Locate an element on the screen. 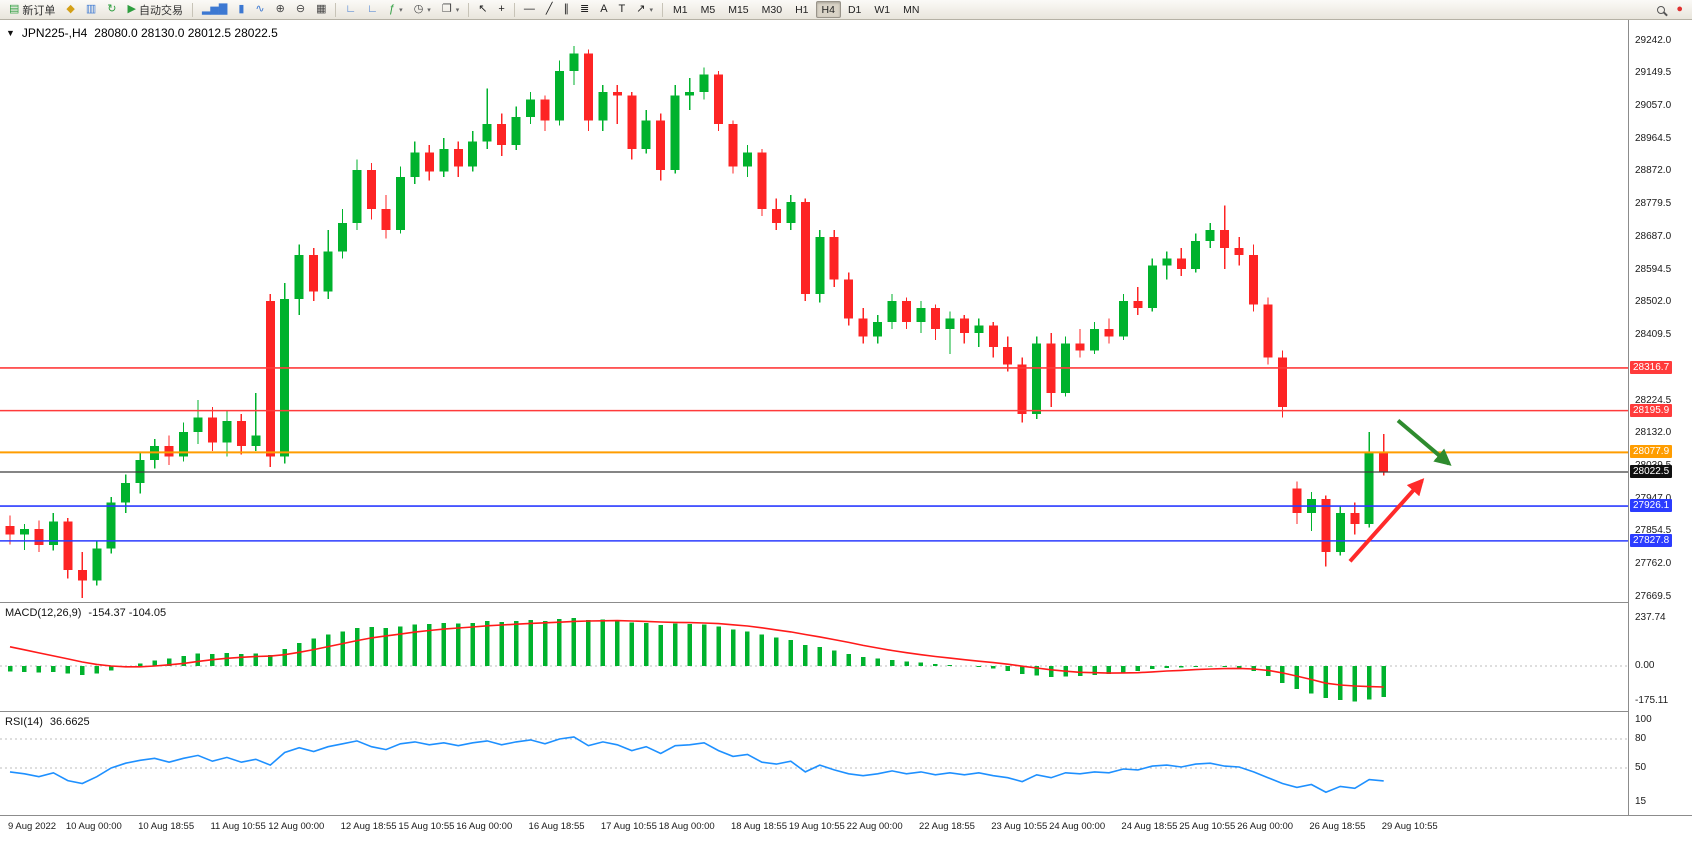  macd-axis-label: 237.74 is located at coordinates (1650, 617).